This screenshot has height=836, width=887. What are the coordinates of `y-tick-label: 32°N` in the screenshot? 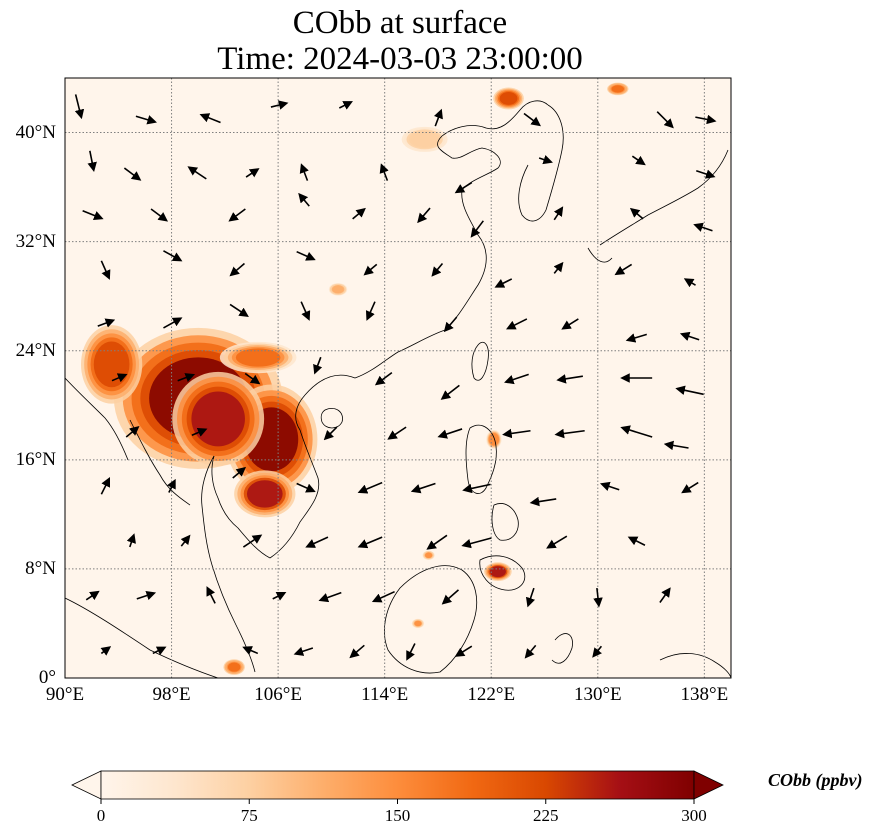 It's located at (35, 241).